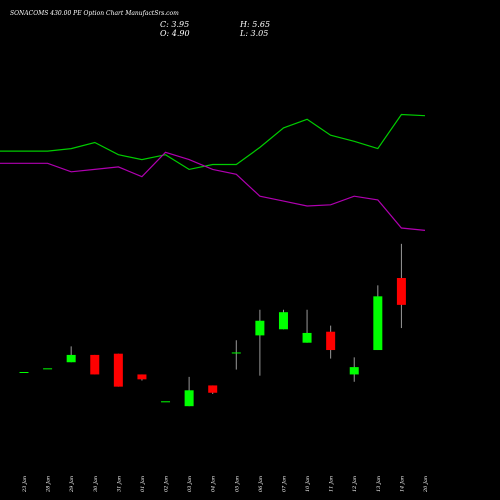 This screenshot has height=500, width=500. What do you see at coordinates (25, 484) in the screenshot?
I see `x-tick-label: 23 Jan` at bounding box center [25, 484].